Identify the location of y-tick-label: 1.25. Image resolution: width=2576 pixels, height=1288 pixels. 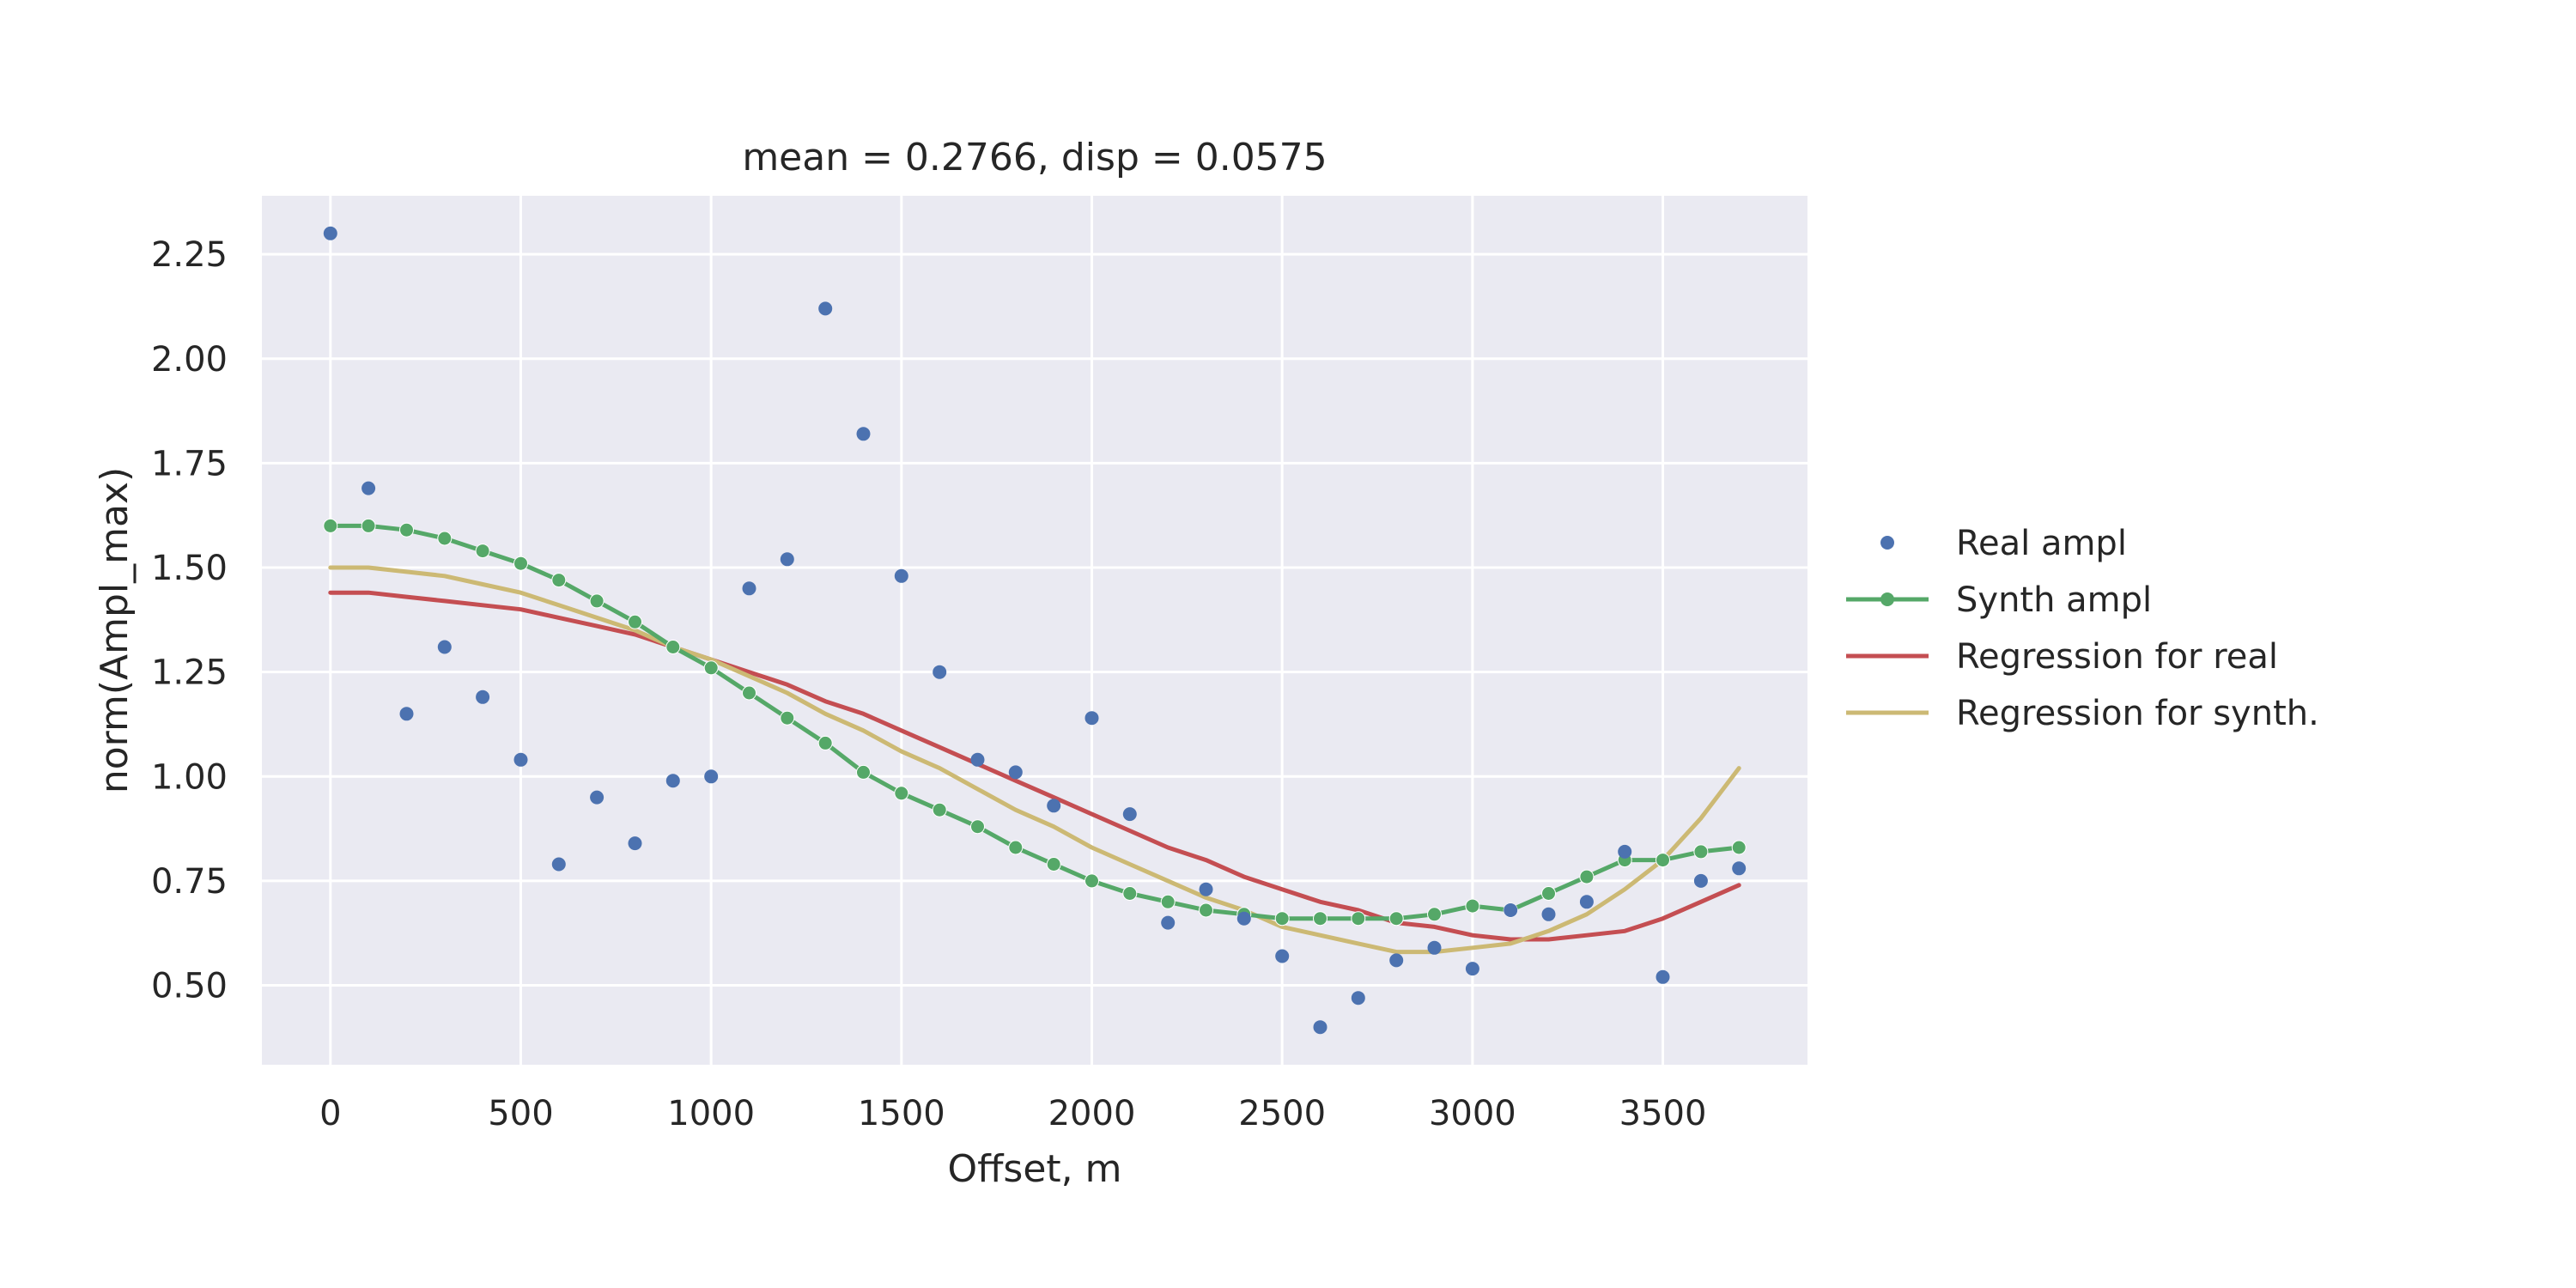
(190, 673).